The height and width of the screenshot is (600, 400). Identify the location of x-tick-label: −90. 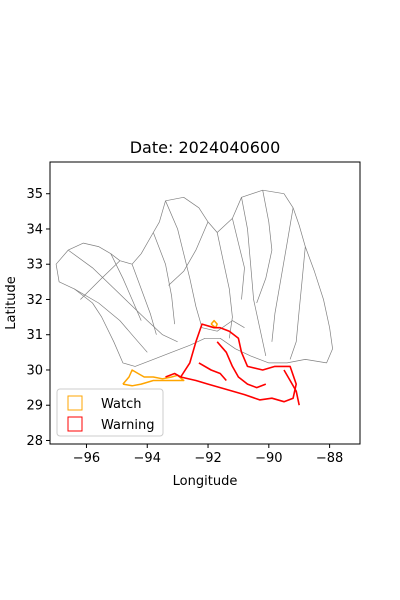
(268, 458).